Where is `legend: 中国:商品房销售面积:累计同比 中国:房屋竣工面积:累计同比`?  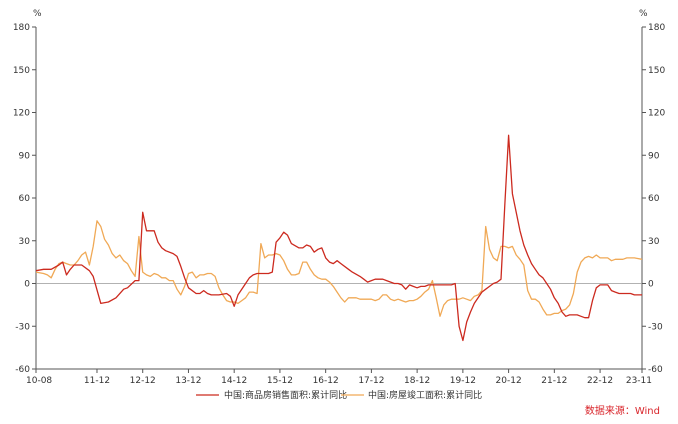
legend: 中国:商品房销售面积:累计同比 中国:房屋竣工面积:累计同比 is located at coordinates (339, 395).